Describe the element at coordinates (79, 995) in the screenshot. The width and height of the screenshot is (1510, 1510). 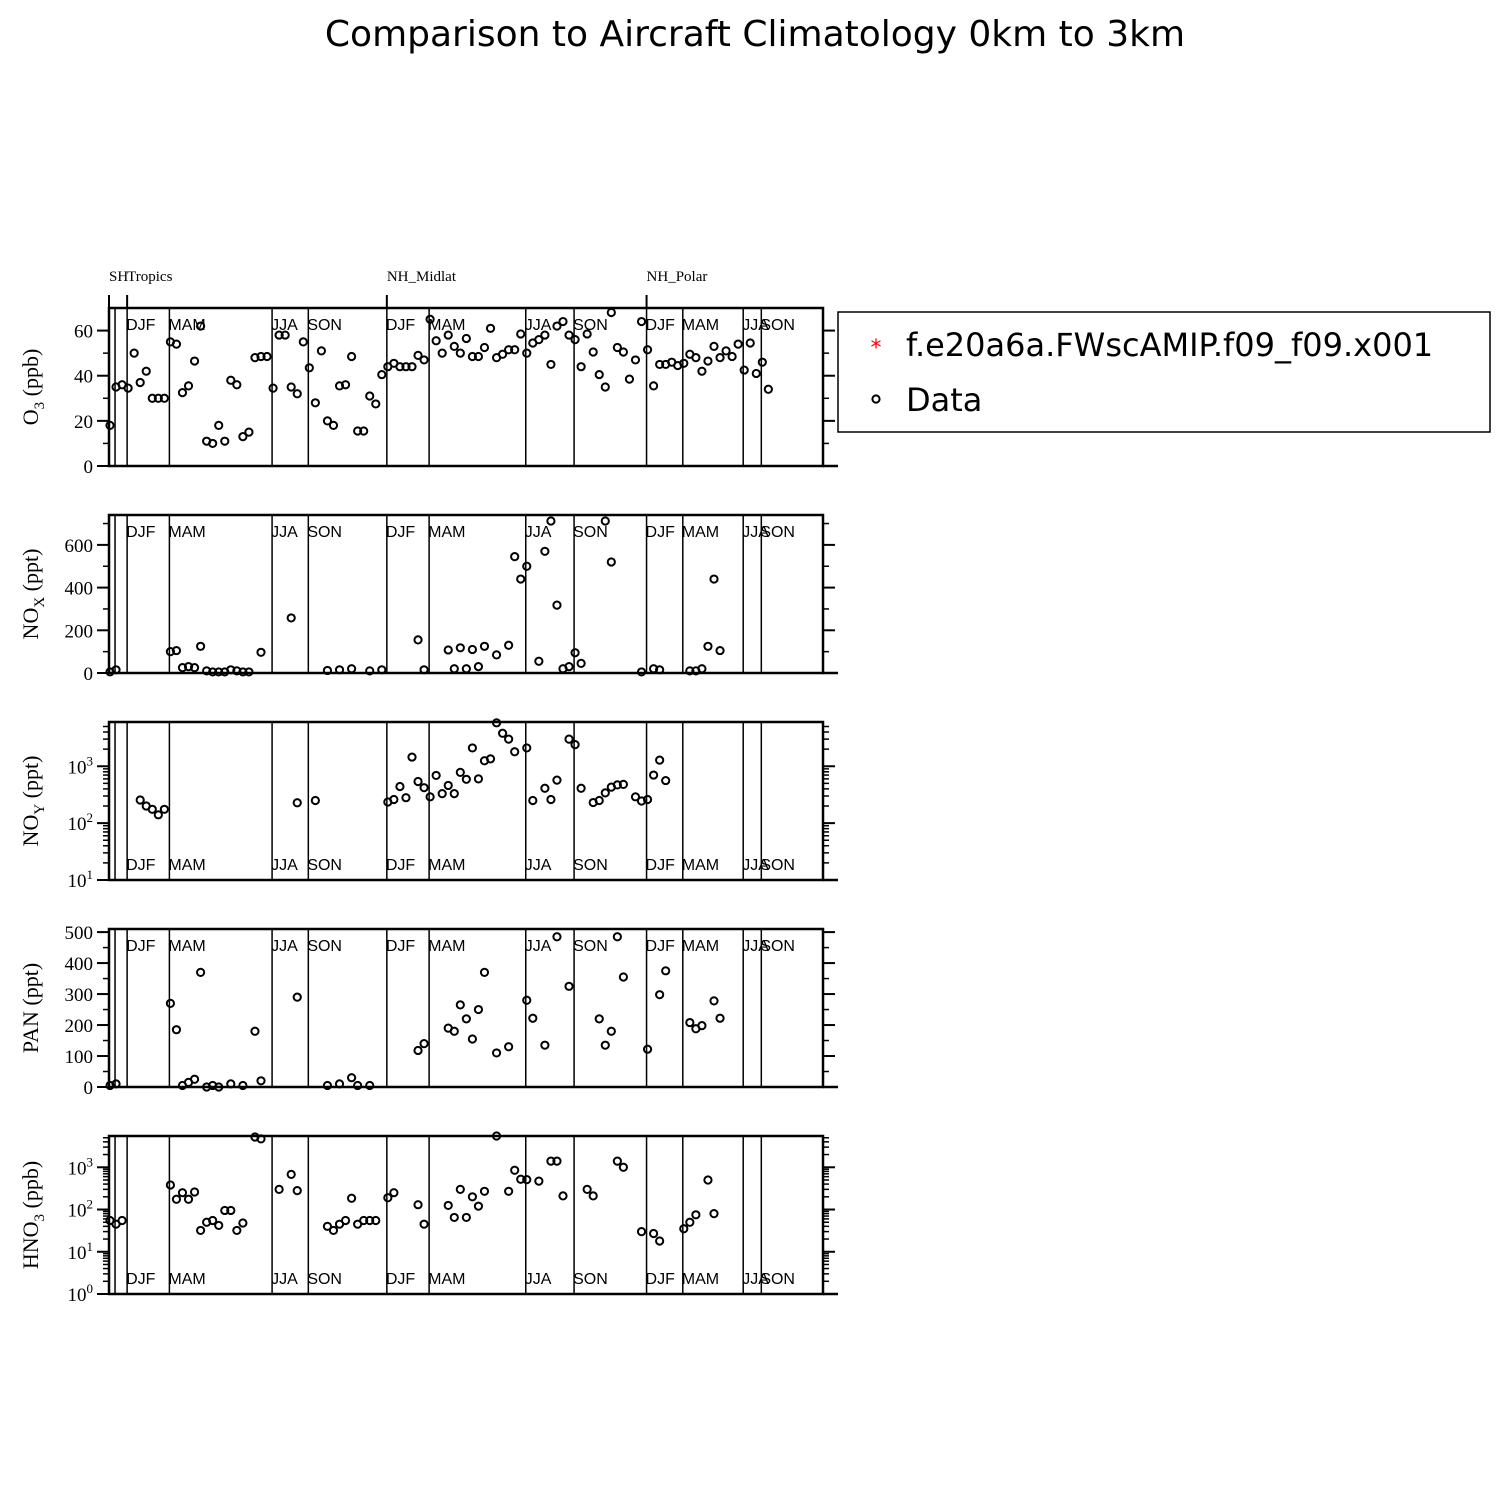
I see `y-tick-label: 300` at that location.